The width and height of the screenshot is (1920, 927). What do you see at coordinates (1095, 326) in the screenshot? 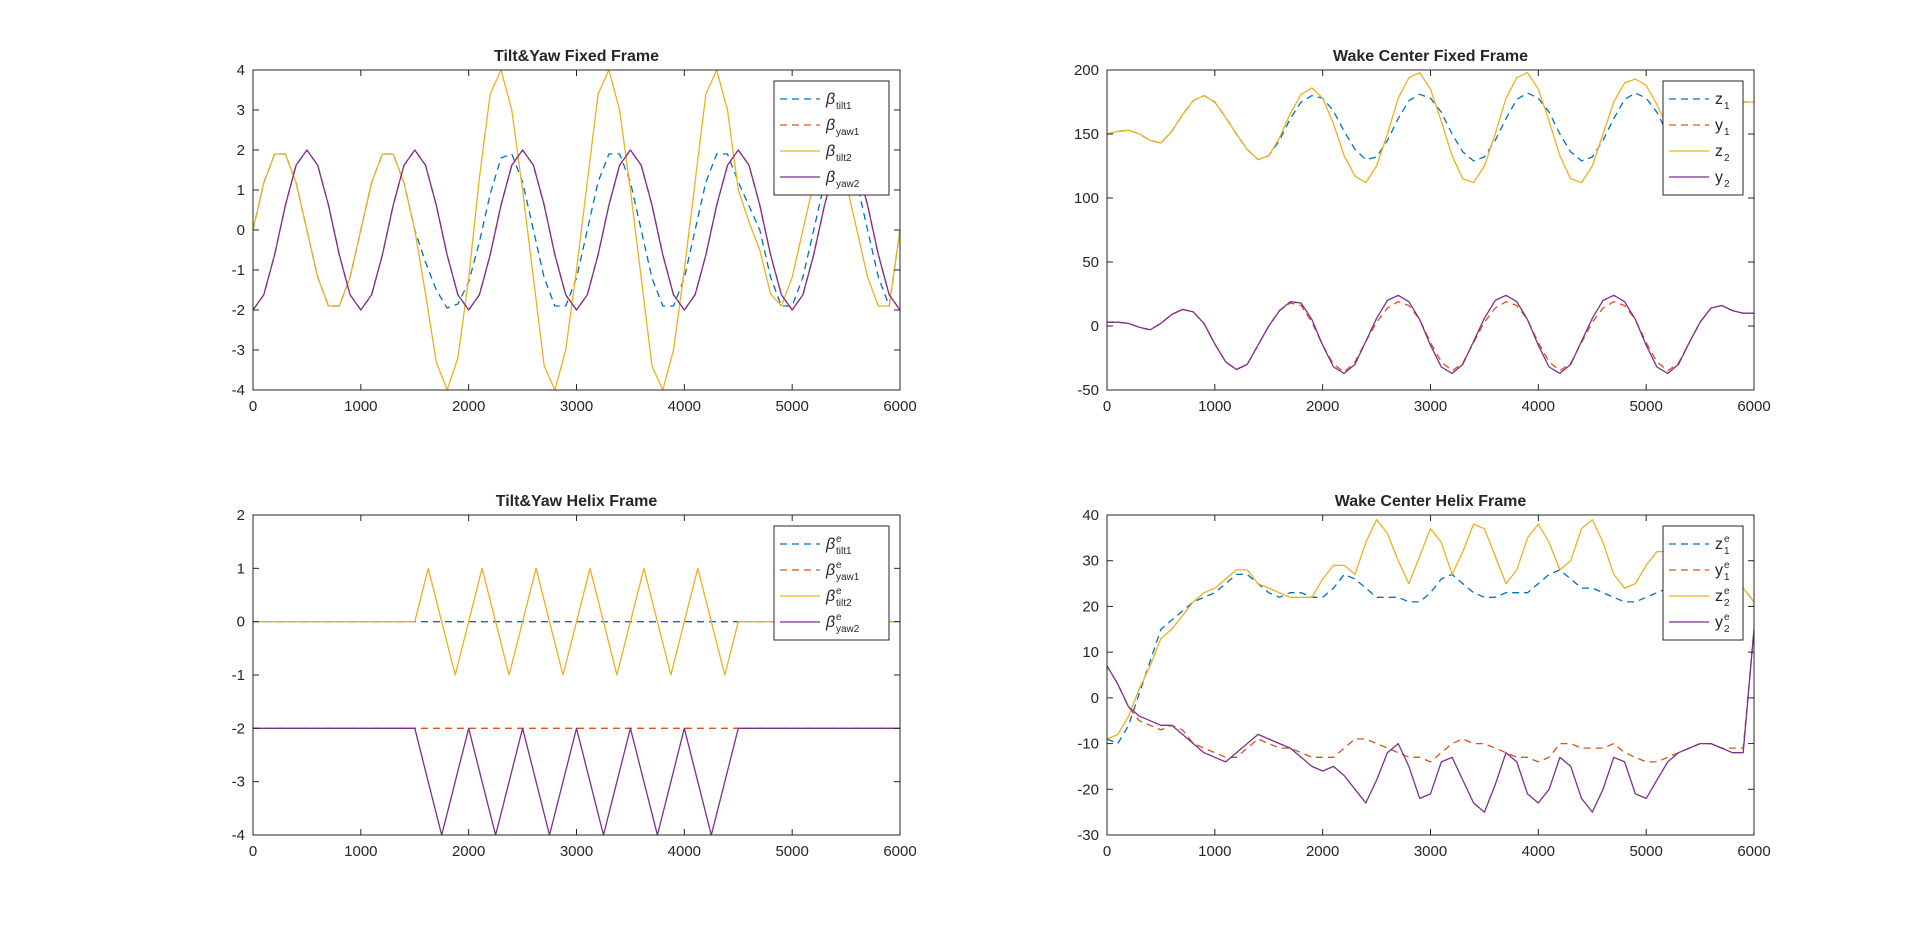
I see `y-tick-label: 0` at bounding box center [1095, 326].